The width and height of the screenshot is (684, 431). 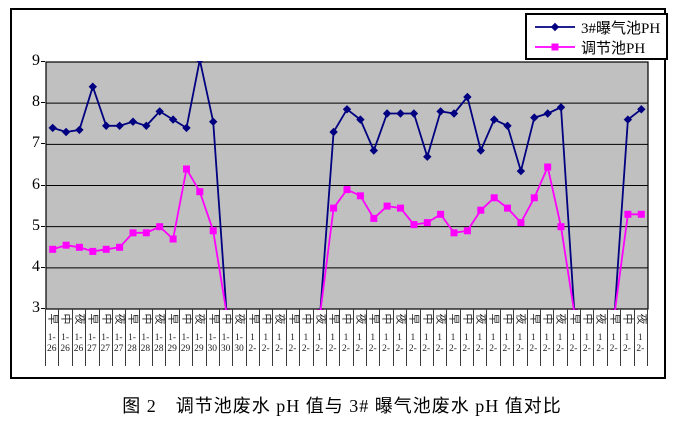 What do you see at coordinates (158, 349) in the screenshot?
I see `date-line2: 28` at bounding box center [158, 349].